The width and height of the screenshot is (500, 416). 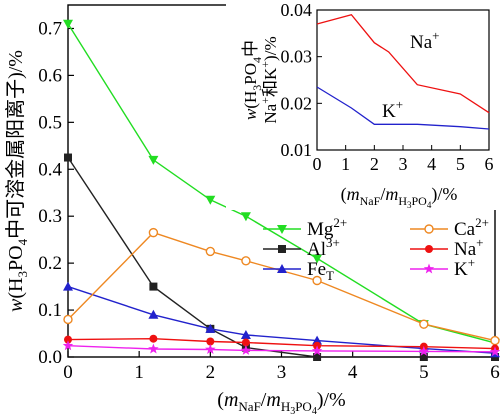 I want to click on inset-series-K+, so click(x=403, y=108).